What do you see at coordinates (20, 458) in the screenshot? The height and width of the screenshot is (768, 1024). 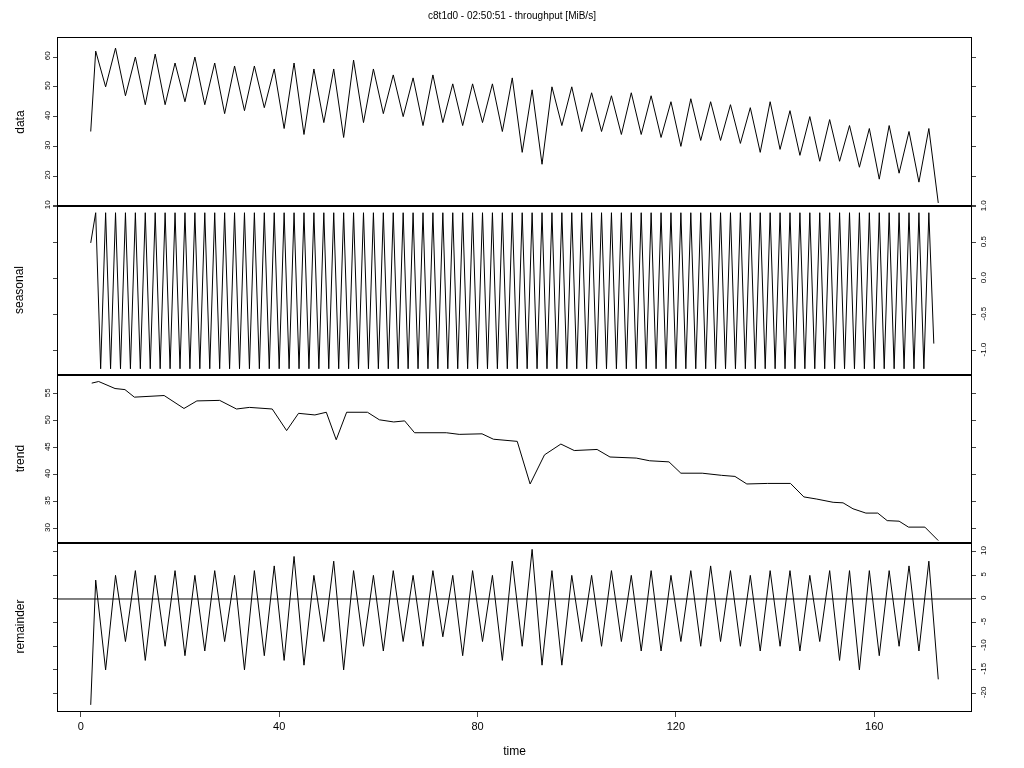 I see `y-axis-title: trend` at bounding box center [20, 458].